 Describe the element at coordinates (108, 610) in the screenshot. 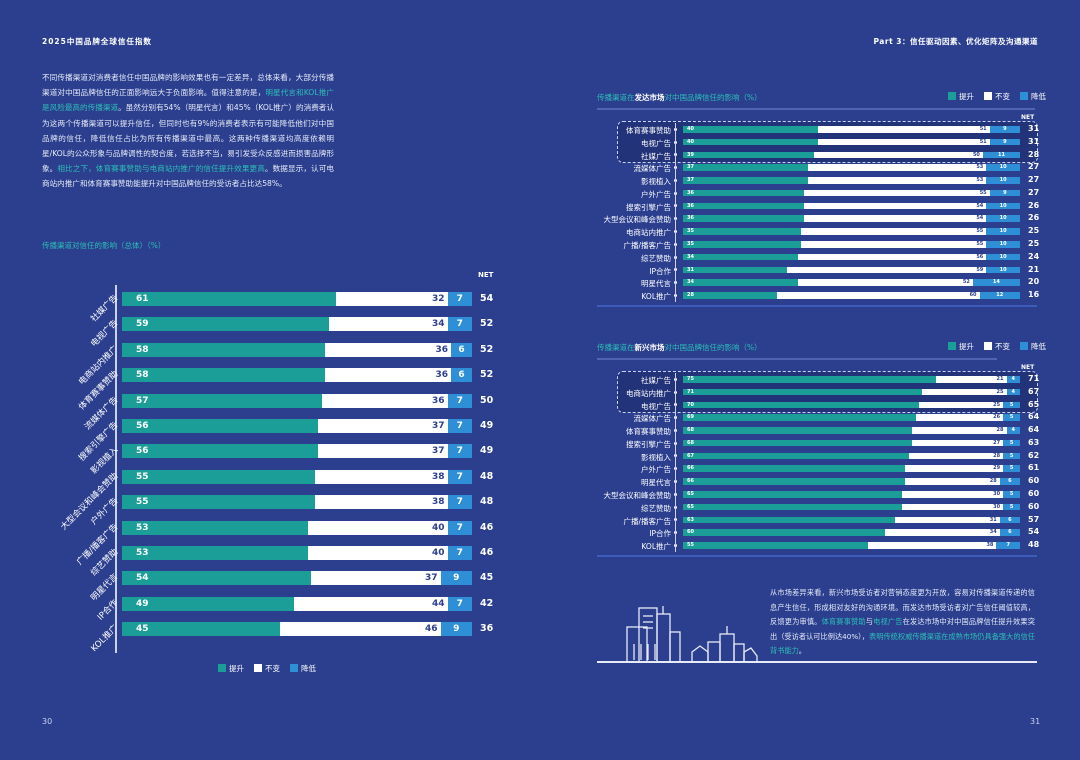

I see `category-label: IP合作` at that location.